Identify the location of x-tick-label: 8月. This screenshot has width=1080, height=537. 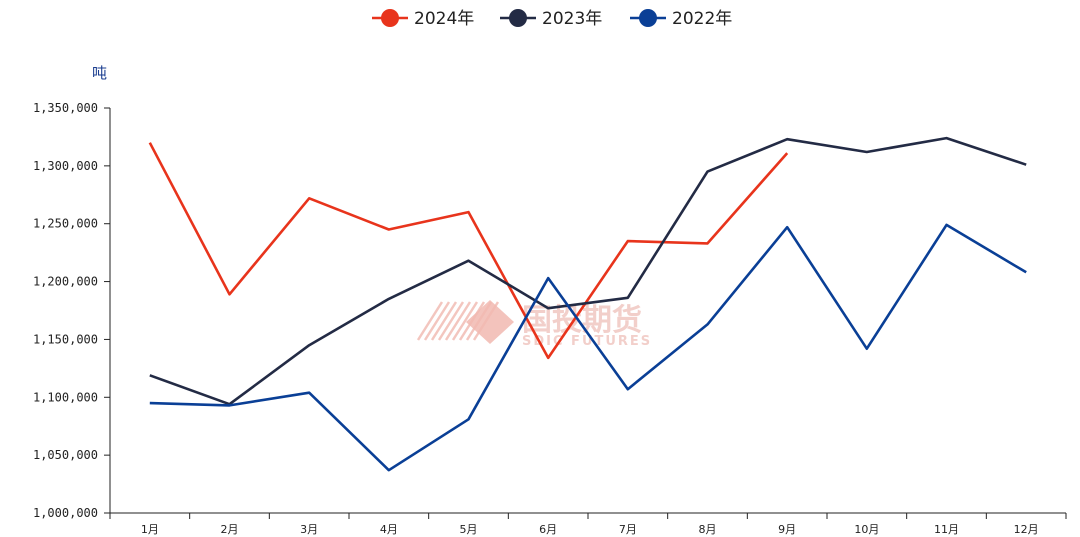
(708, 529).